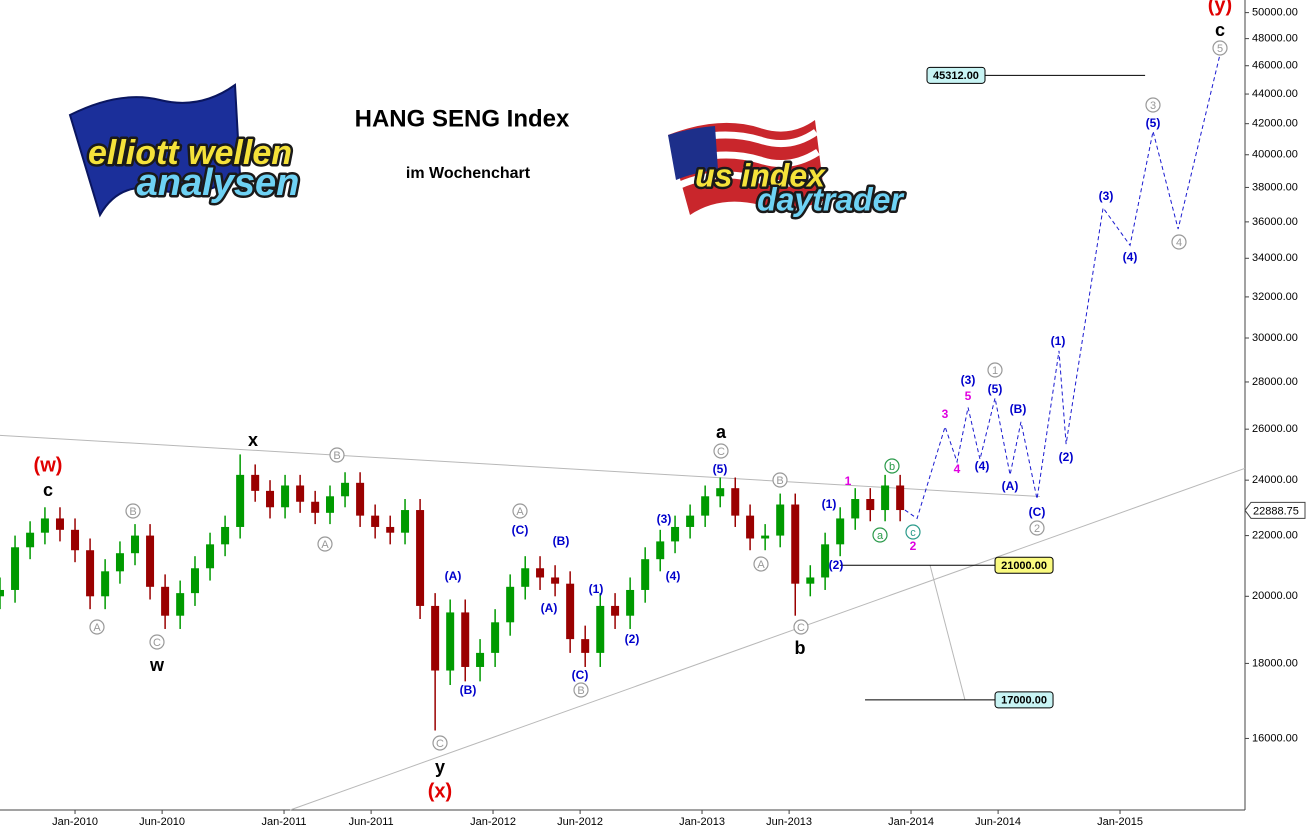 This screenshot has height=830, width=1306. What do you see at coordinates (693, 153) in the screenshot?
I see `logo-canton` at bounding box center [693, 153].